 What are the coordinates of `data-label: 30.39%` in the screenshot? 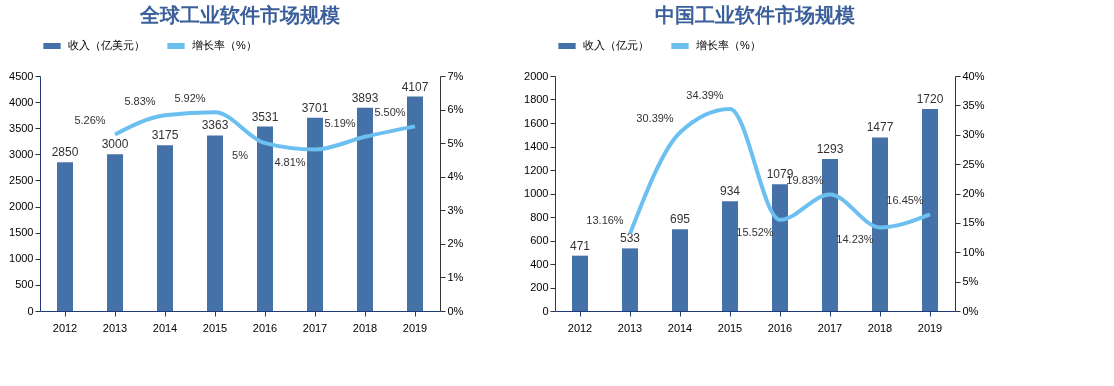 It's located at (655, 118).